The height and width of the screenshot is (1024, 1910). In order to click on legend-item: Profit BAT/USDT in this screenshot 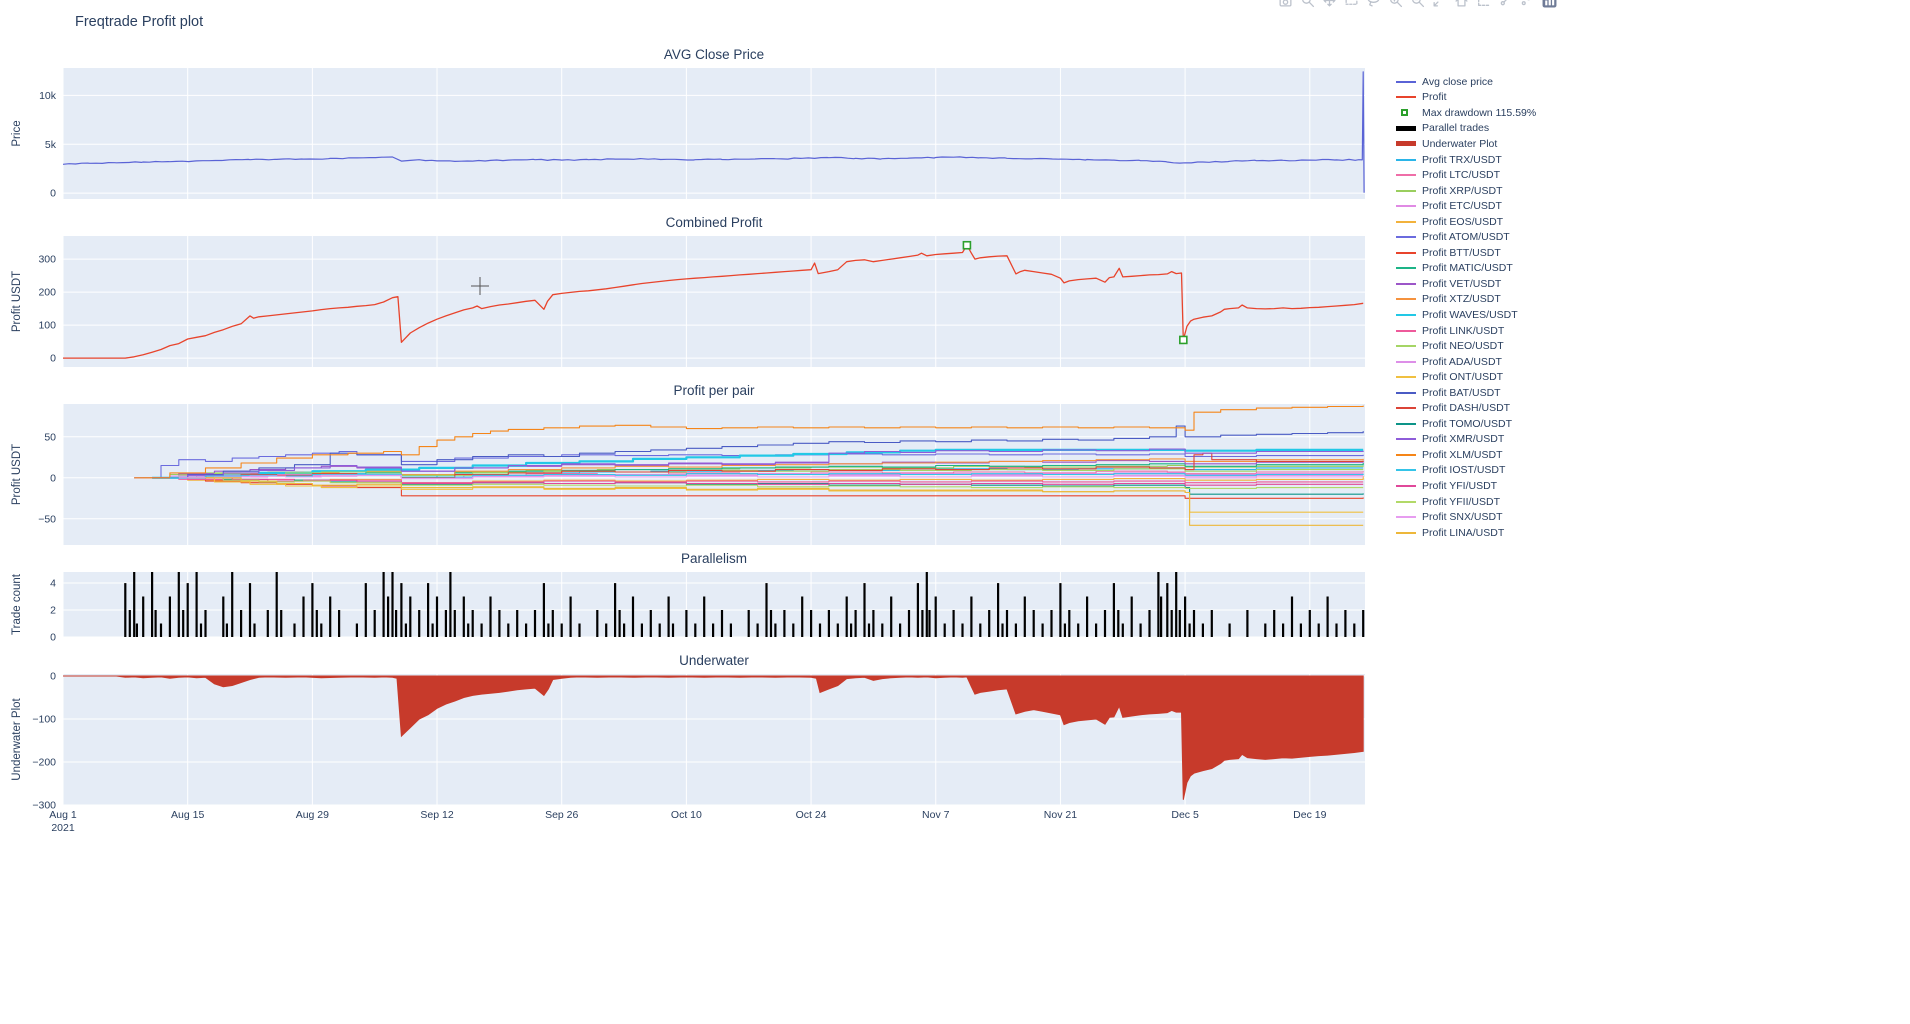, I will do `click(1483, 393)`.